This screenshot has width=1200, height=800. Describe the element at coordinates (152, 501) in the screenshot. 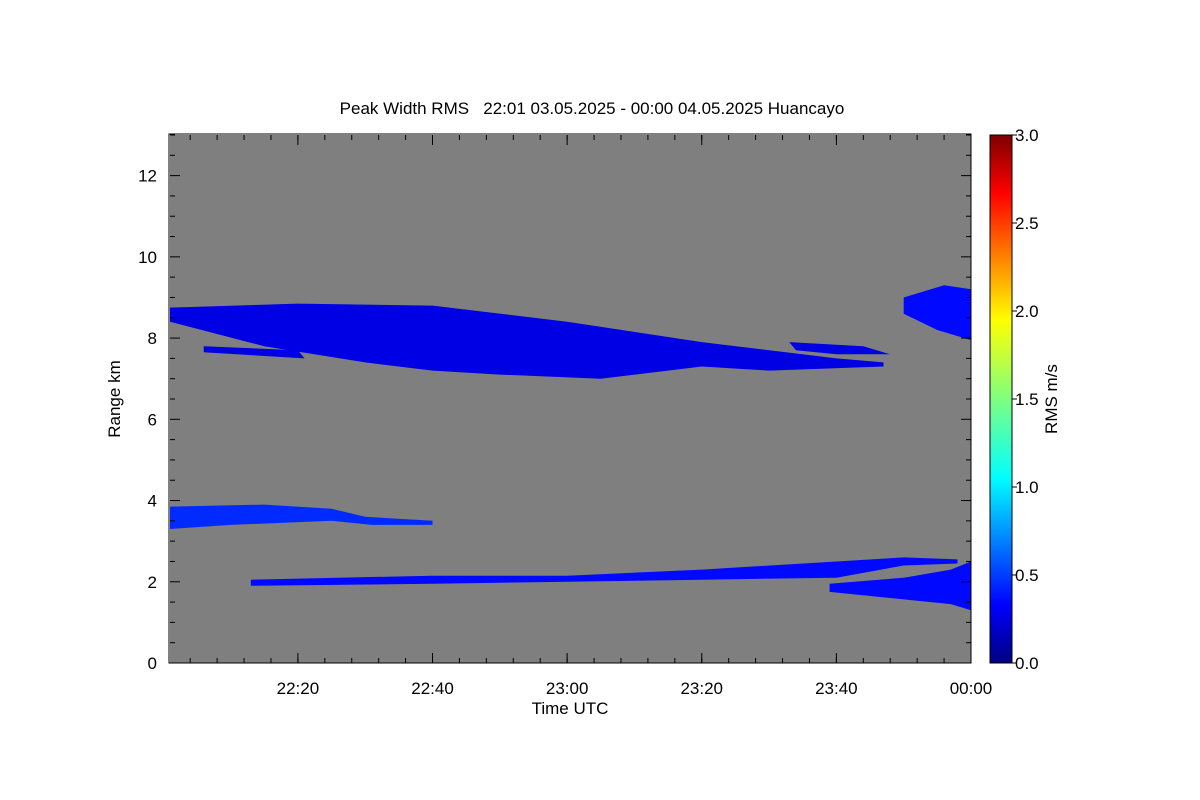

I see `y-tick-label-2: 4` at that location.